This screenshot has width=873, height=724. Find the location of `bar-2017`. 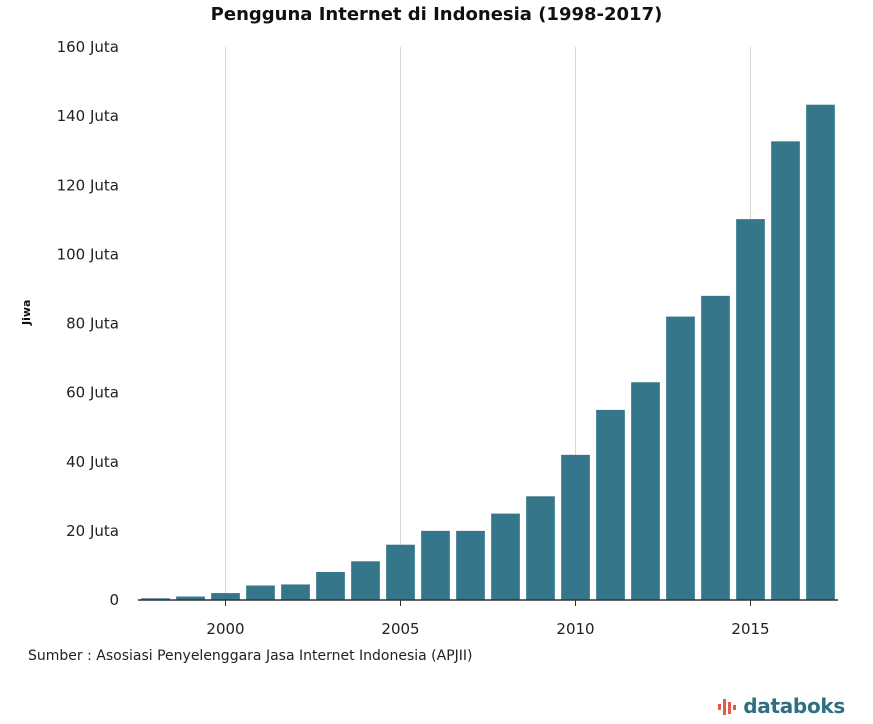

bar-2017 is located at coordinates (820, 352).